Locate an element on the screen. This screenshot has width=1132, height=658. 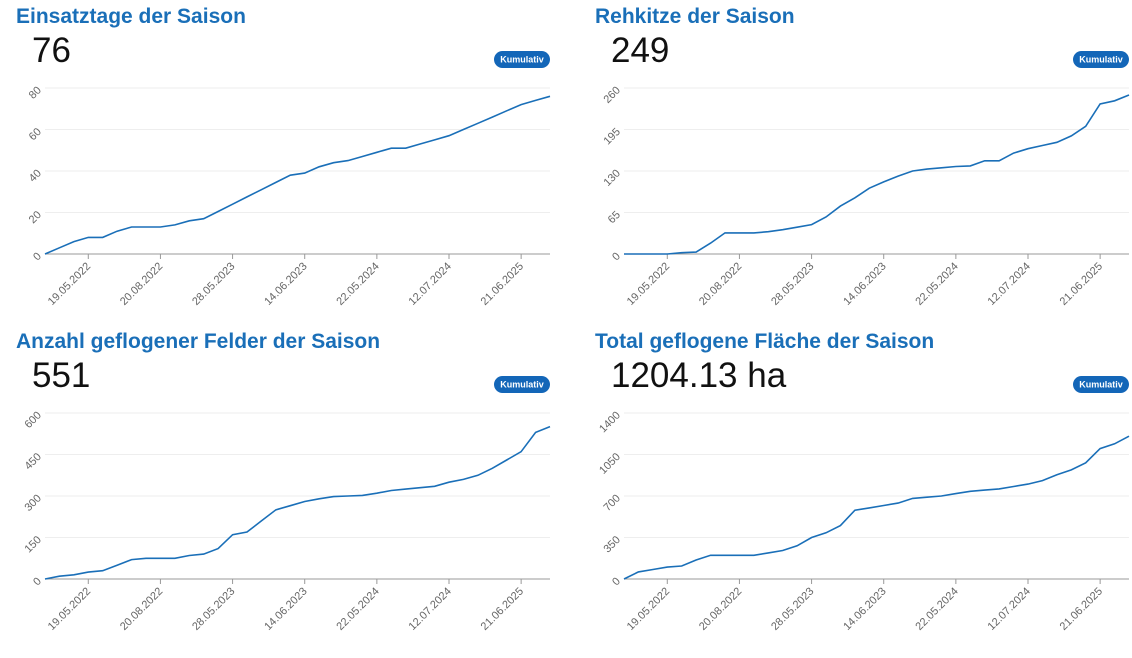
y-tick-label: 450 is located at coordinates (32, 461).